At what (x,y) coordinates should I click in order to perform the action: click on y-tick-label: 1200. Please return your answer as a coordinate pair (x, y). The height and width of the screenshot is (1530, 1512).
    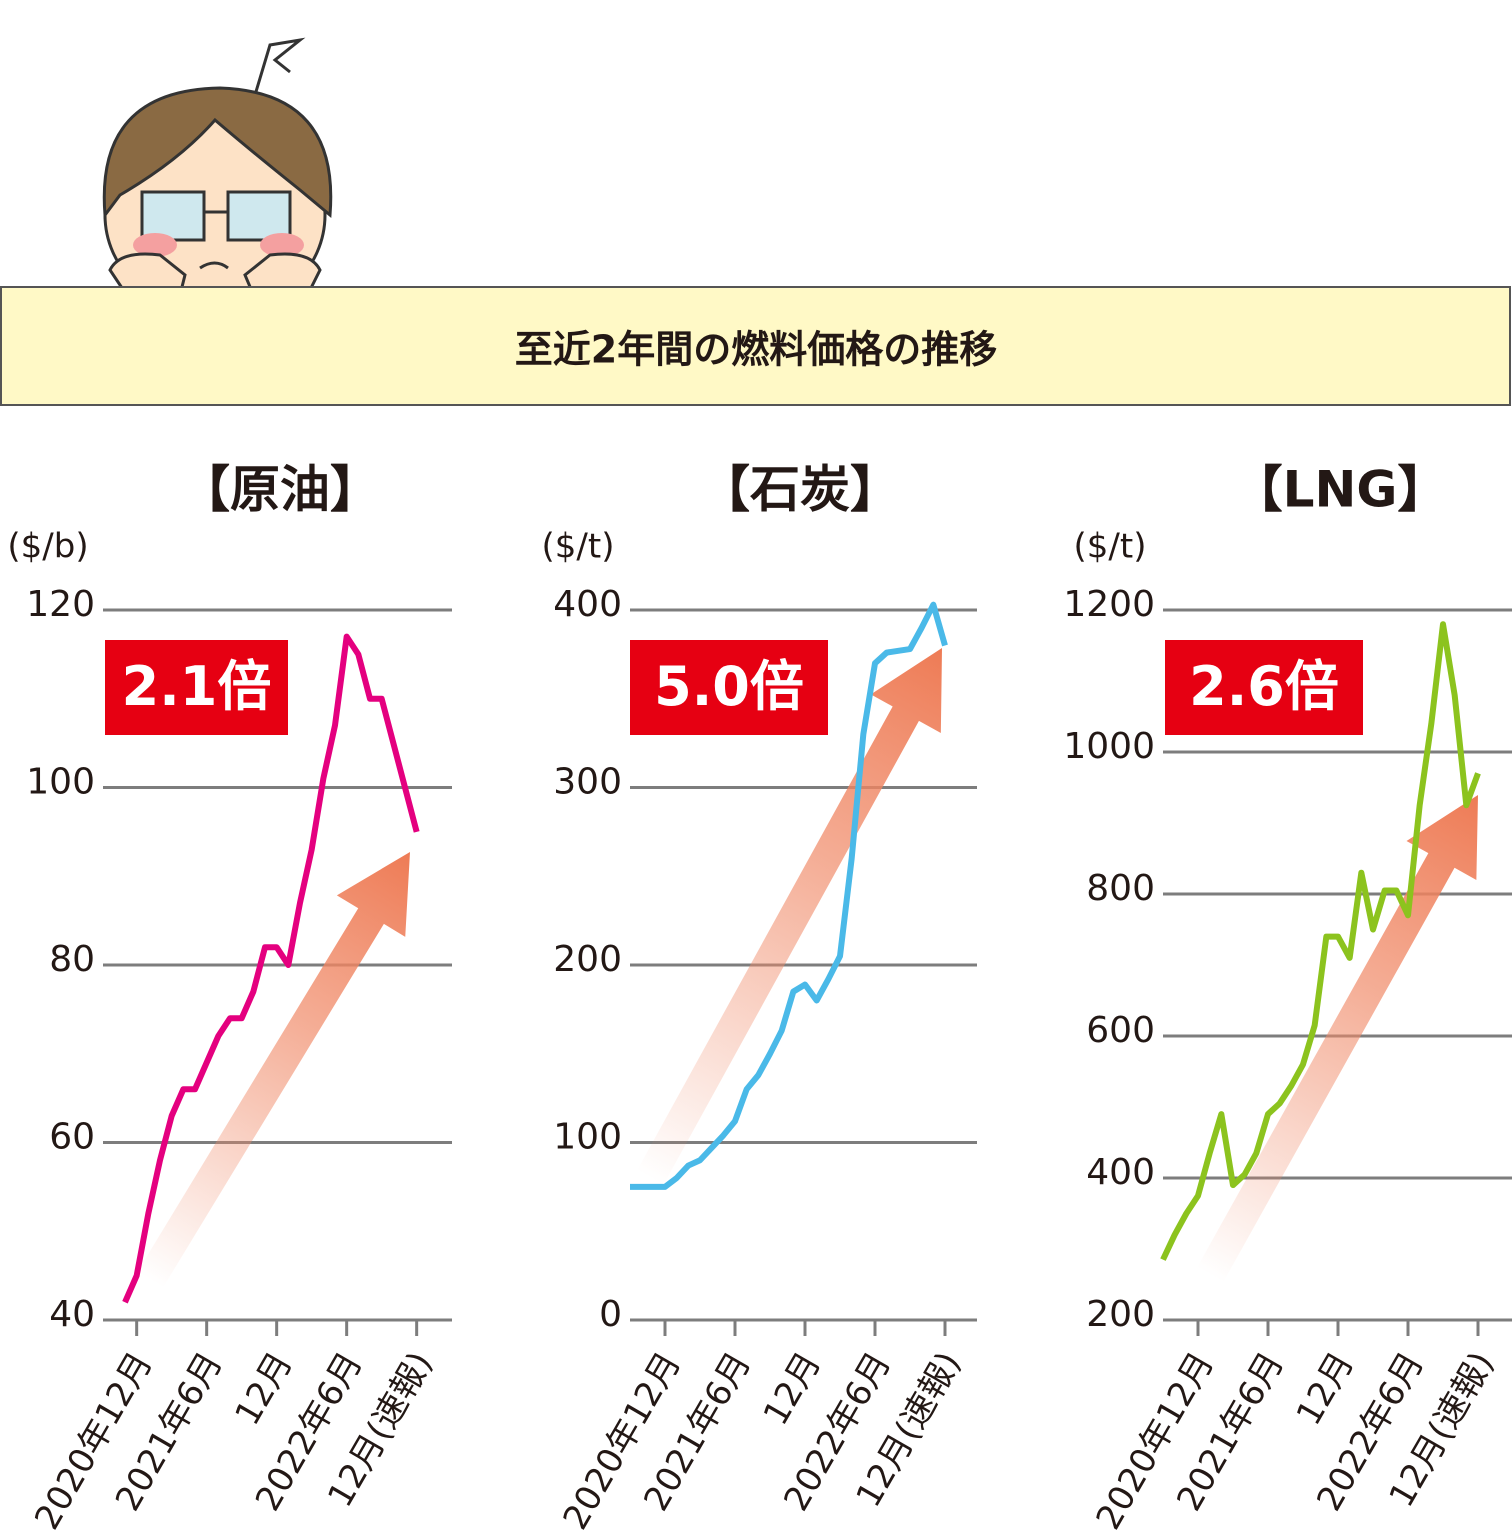
    Looking at the image, I should click on (1109, 604).